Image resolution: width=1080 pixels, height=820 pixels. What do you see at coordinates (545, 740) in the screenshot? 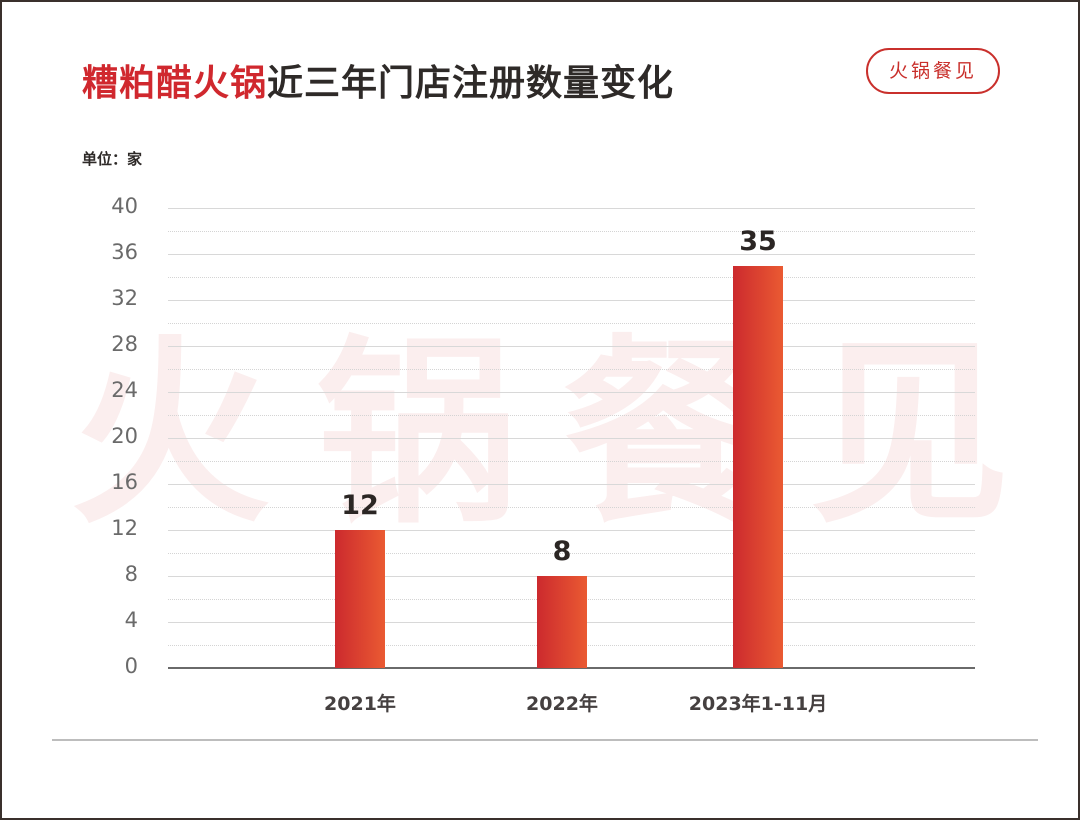
I see `footer-divider` at bounding box center [545, 740].